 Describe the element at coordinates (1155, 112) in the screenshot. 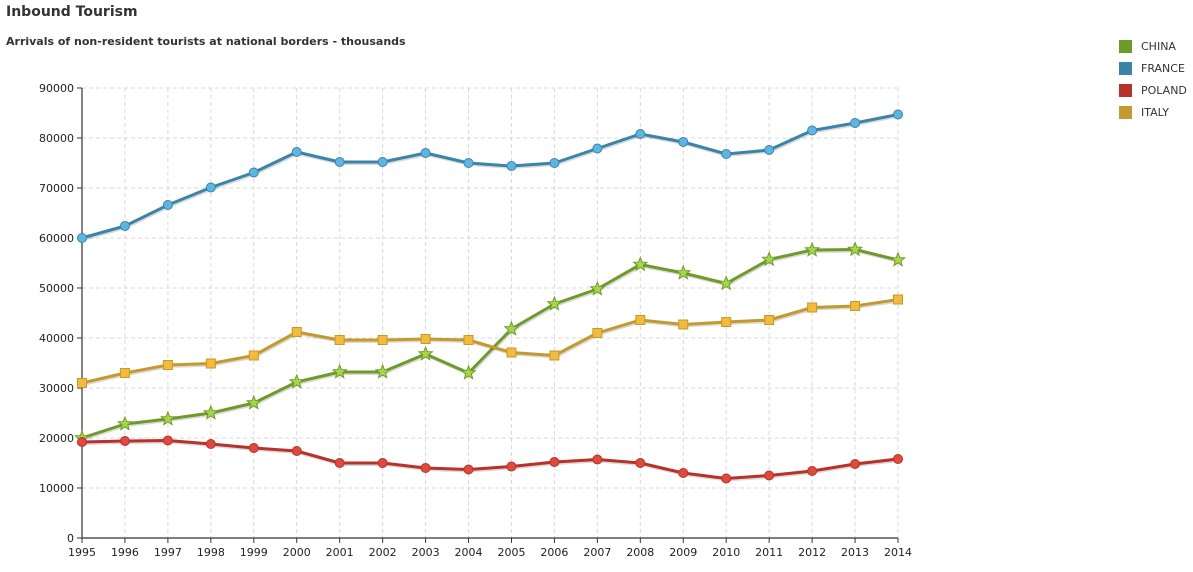

I see `legend-label-italy: ITALY` at that location.